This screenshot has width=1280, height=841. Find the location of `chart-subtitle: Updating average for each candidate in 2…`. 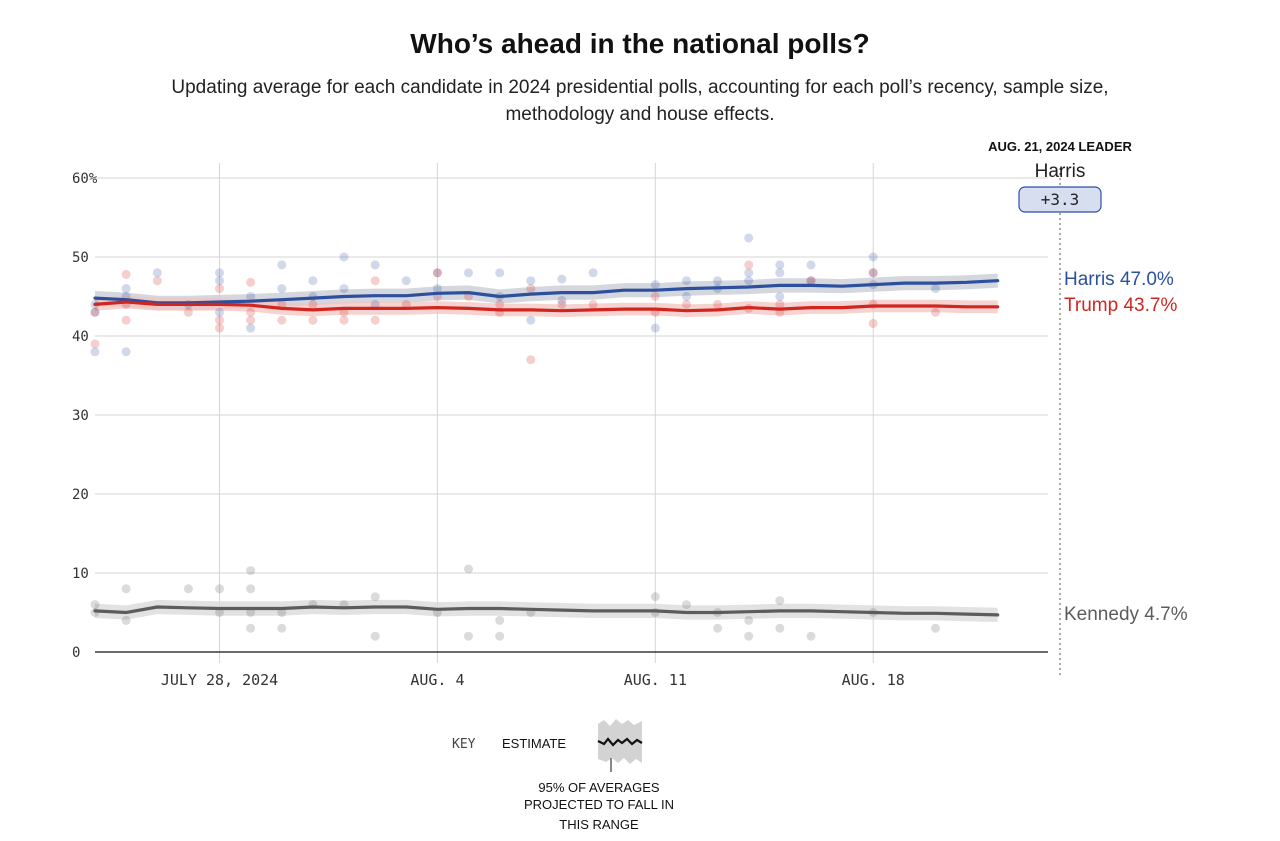

chart-subtitle: Updating average for each candidate in 2… is located at coordinates (640, 101).